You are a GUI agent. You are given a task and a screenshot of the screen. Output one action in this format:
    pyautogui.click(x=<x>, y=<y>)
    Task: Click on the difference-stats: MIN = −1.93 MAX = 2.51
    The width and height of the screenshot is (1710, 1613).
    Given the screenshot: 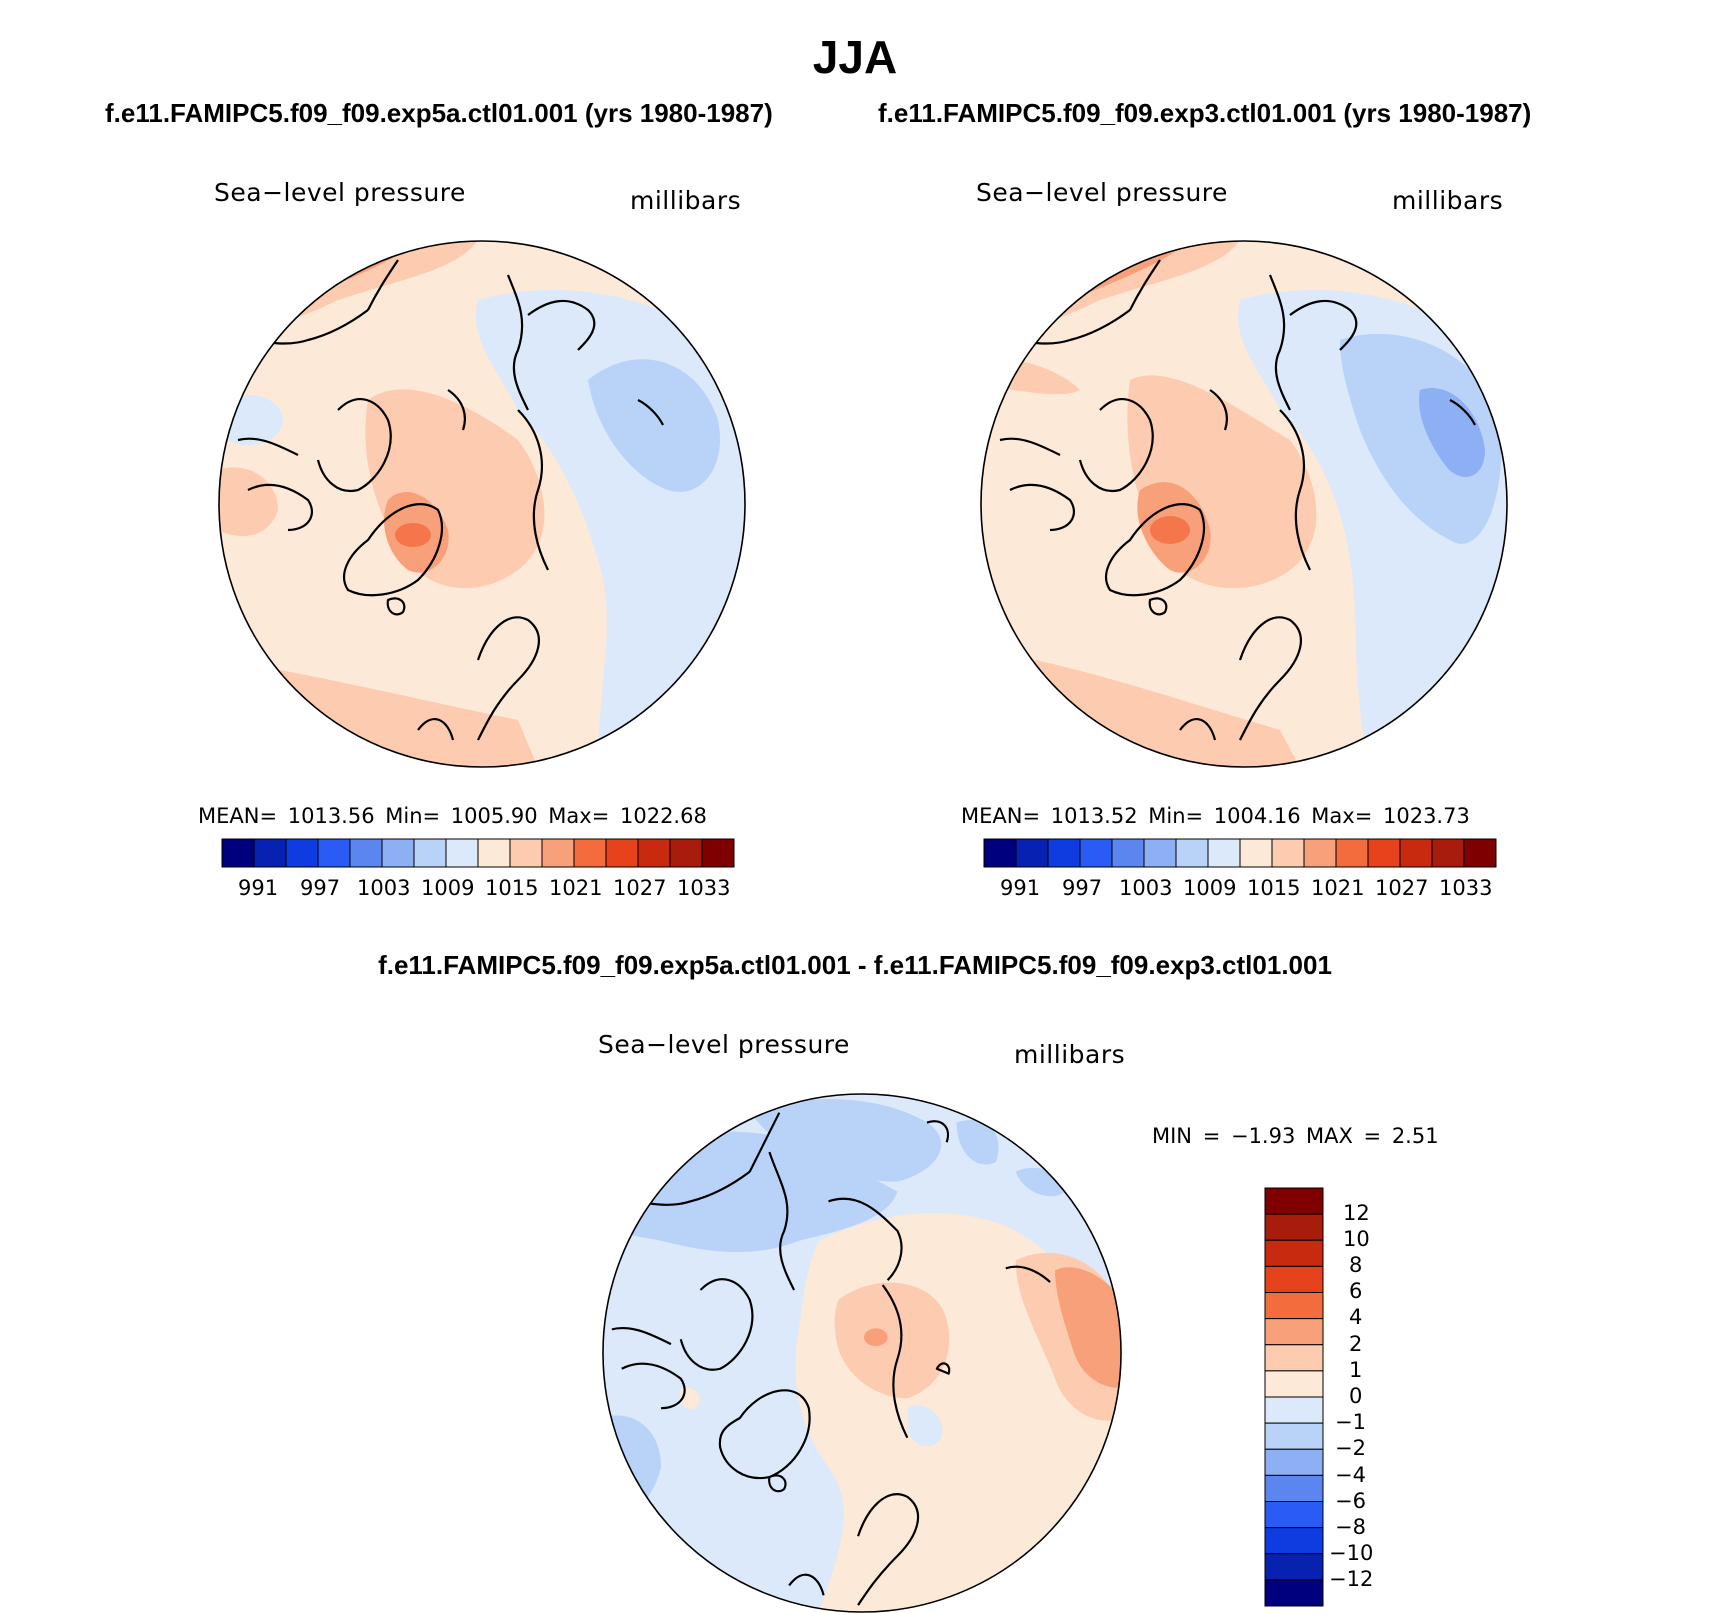 What is the action you would take?
    pyautogui.click(x=1295, y=1136)
    